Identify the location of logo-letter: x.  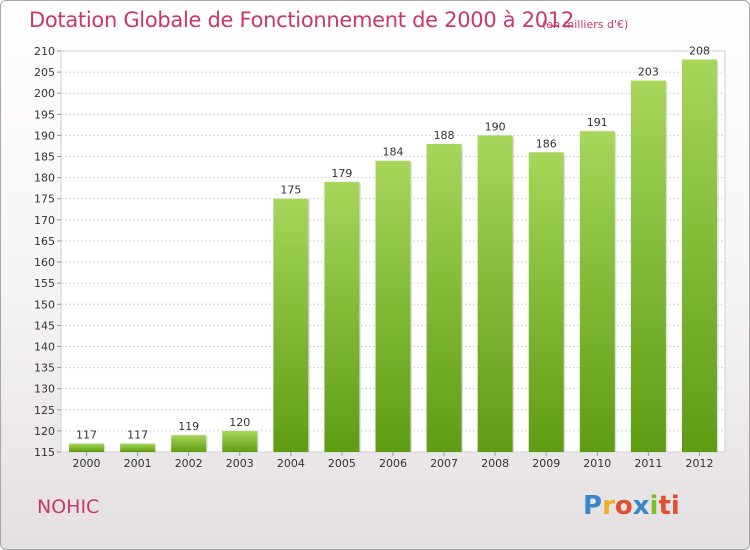
(641, 506).